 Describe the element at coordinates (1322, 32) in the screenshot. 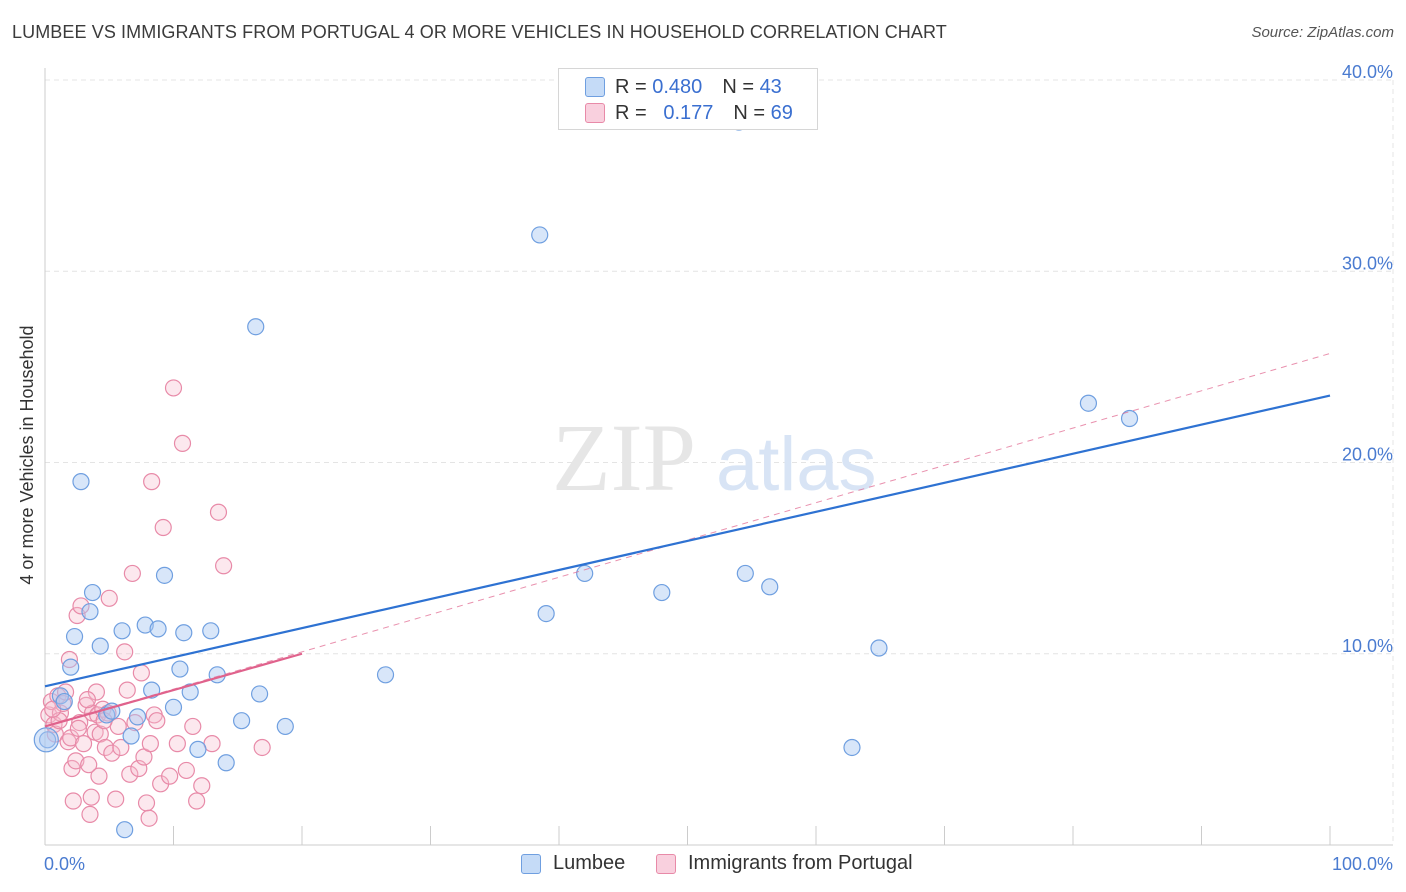

I see `source-label: Source: ZipAtlas.com` at that location.